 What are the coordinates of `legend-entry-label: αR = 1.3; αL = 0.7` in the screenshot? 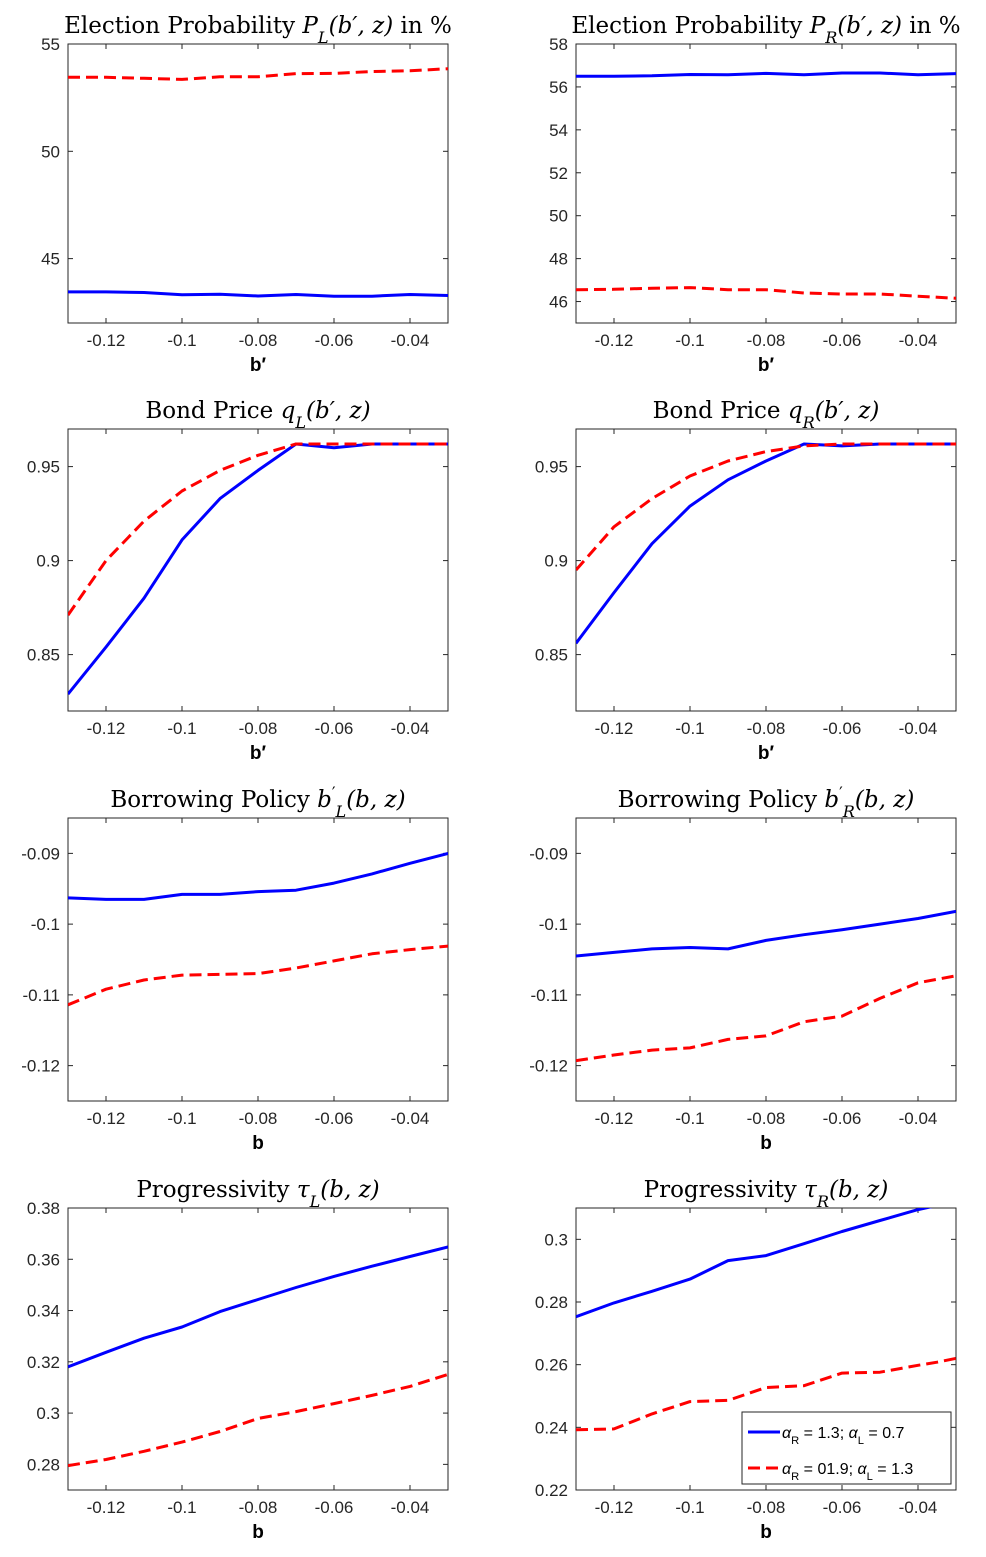 It's located at (843, 1436).